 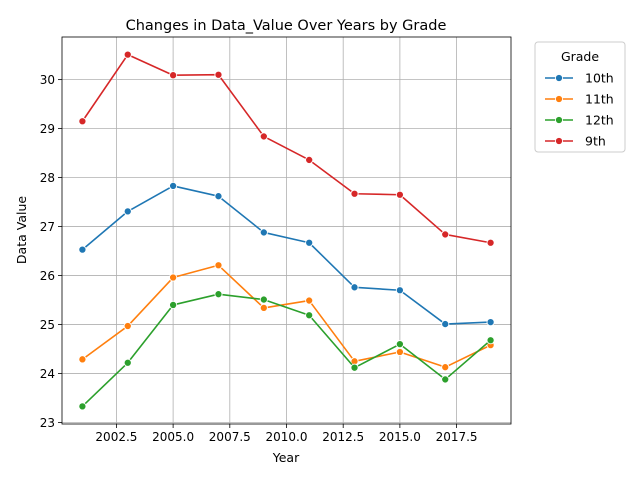 I want to click on legend-item-9th: 9th, so click(x=575, y=141).